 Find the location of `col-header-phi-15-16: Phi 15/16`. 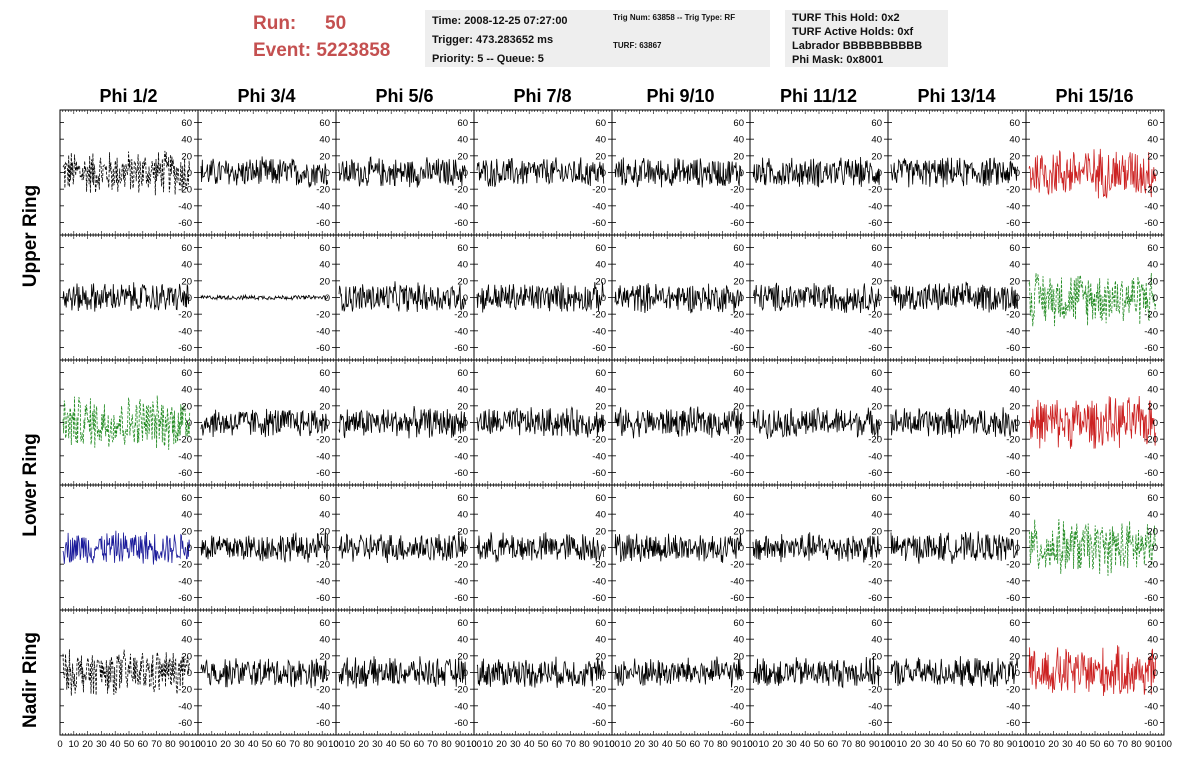

col-header-phi-15-16: Phi 15/16 is located at coordinates (1094, 96).